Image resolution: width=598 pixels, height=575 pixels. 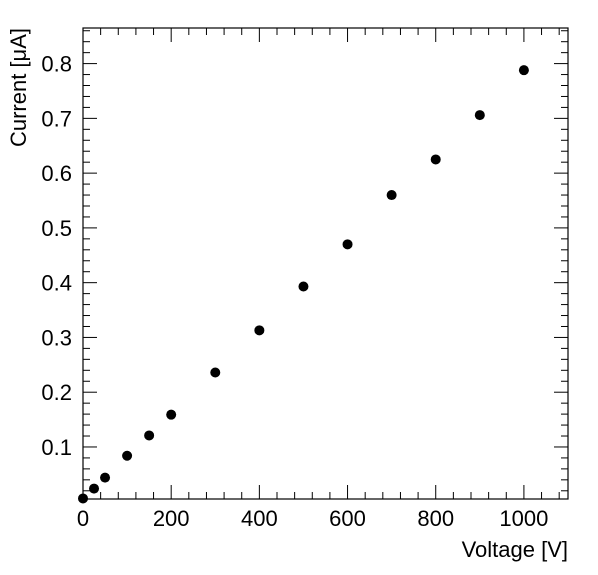 What do you see at coordinates (83, 518) in the screenshot?
I see `x-tick-label: 0` at bounding box center [83, 518].